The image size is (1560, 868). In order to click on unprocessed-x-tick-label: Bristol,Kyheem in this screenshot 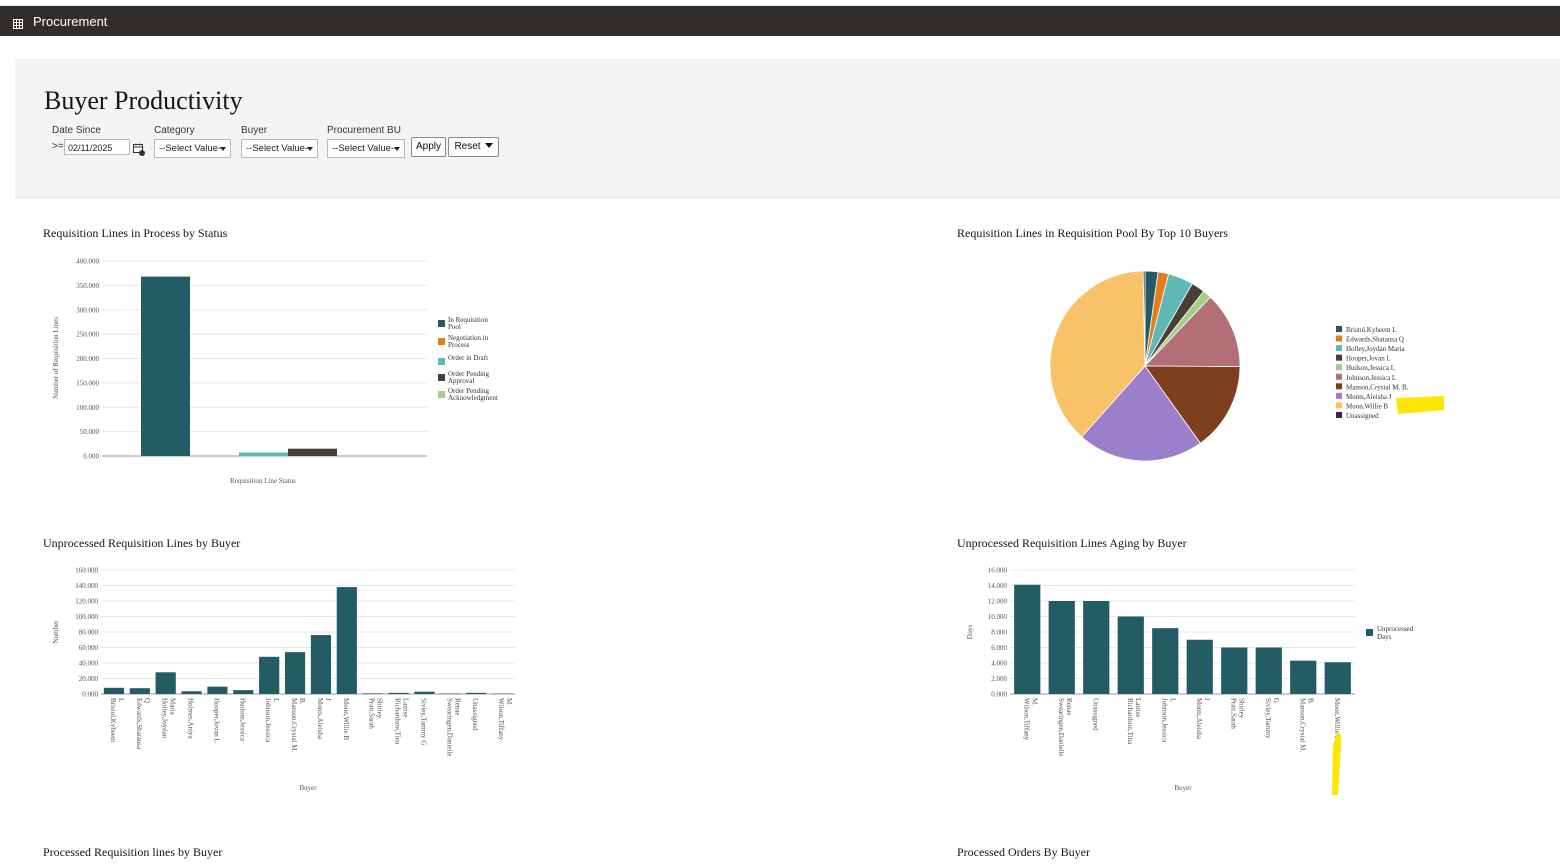, I will do `click(113, 720)`.